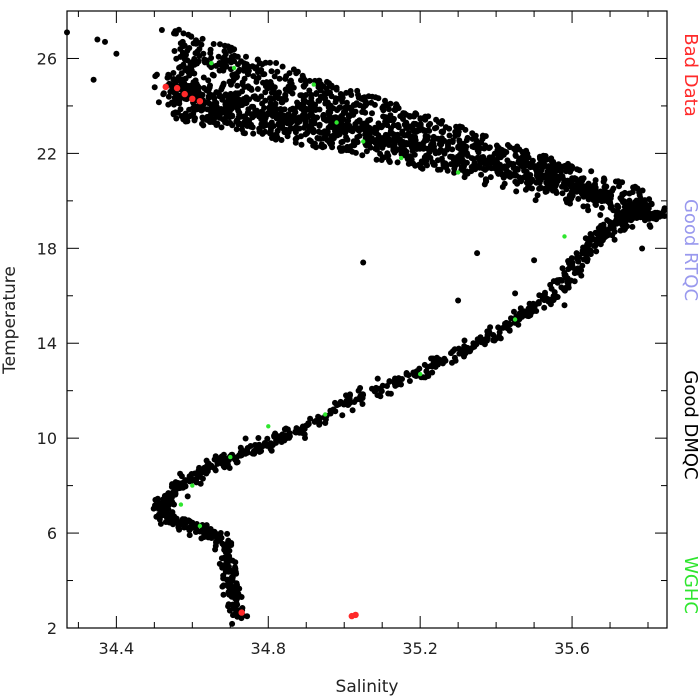 This screenshot has height=700, width=700. Describe the element at coordinates (47, 438) in the screenshot. I see `y-tick-label: 10` at that location.